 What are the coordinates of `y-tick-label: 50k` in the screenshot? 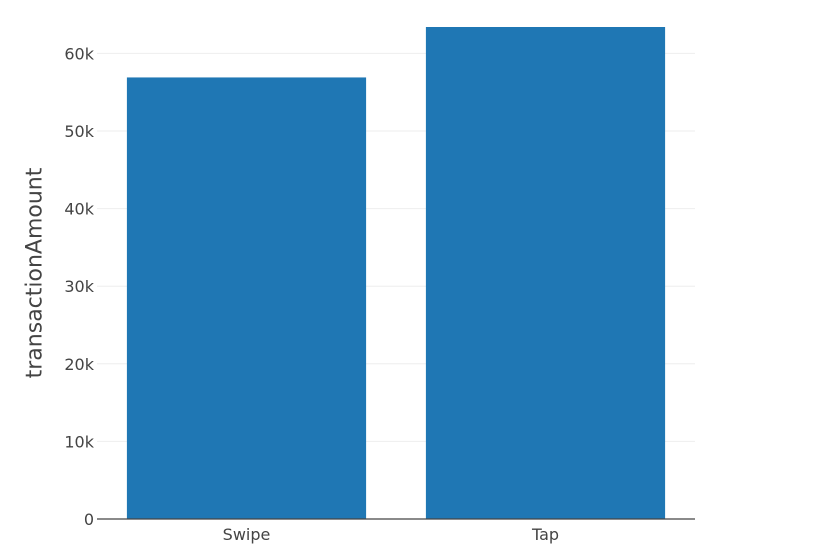 It's located at (79, 131).